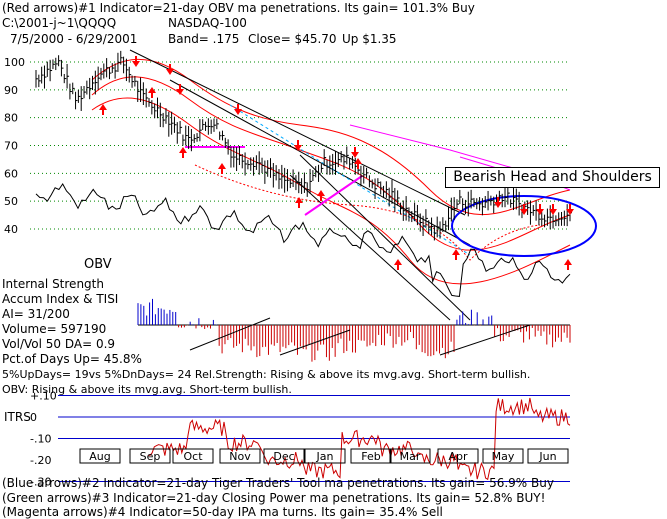 This screenshot has height=519, width=667. Describe the element at coordinates (36, 314) in the screenshot. I see `ai-value: AI= 31/200` at that location.